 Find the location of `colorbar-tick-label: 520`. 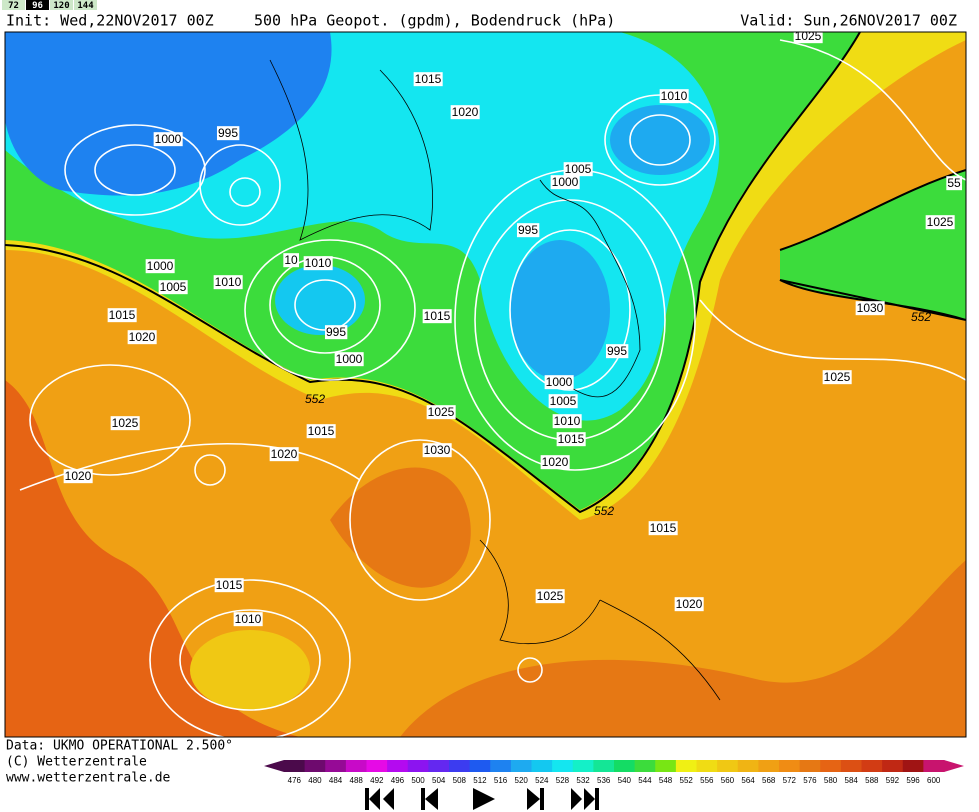

colorbar-tick-label: 520 is located at coordinates (522, 780).